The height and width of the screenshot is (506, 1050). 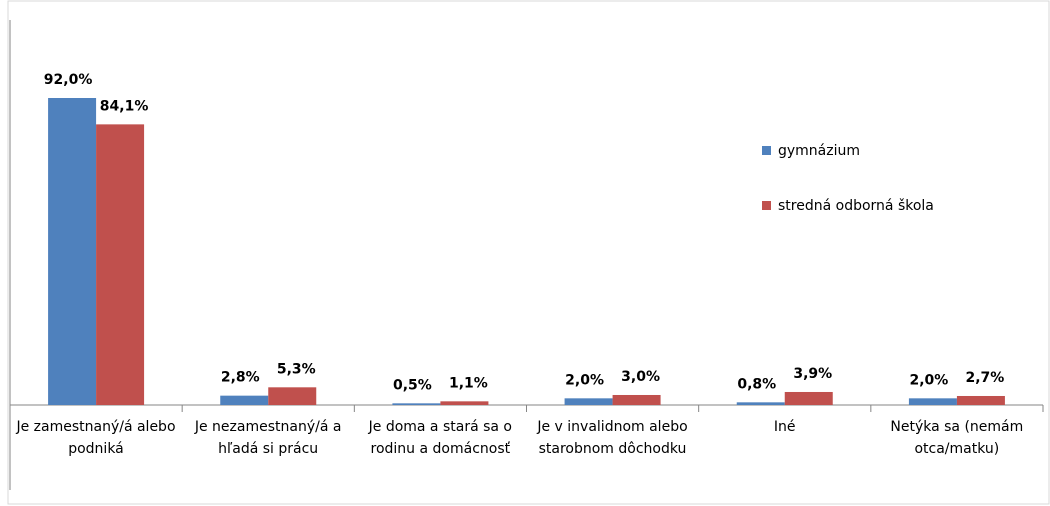 What do you see at coordinates (957, 438) in the screenshot?
I see `x-tick-label: Netýka sa (nemám otca/matku)` at bounding box center [957, 438].